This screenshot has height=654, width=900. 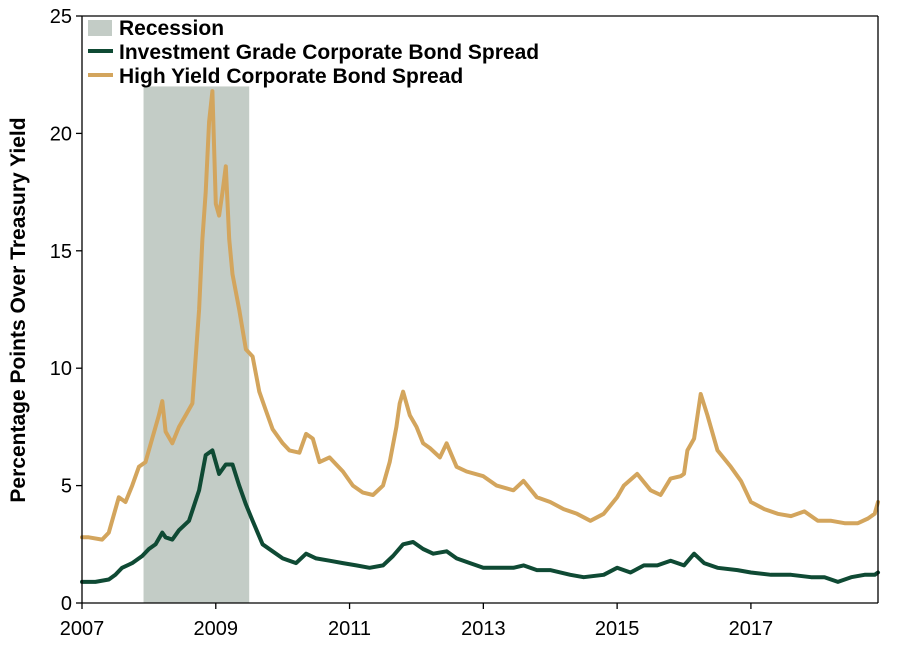 What do you see at coordinates (61, 134) in the screenshot?
I see `y-tick-label: 20` at bounding box center [61, 134].